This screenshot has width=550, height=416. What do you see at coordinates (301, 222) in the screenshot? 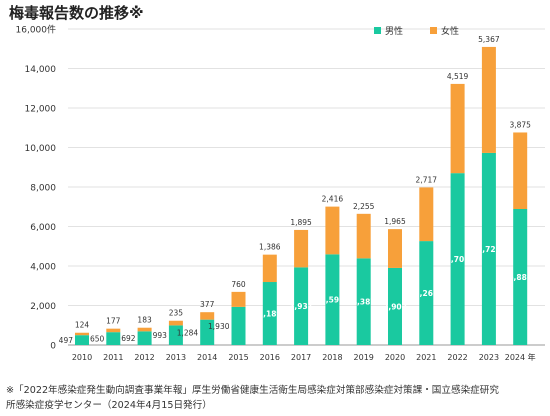
I see `data-label-female: 1,895` at bounding box center [301, 222].